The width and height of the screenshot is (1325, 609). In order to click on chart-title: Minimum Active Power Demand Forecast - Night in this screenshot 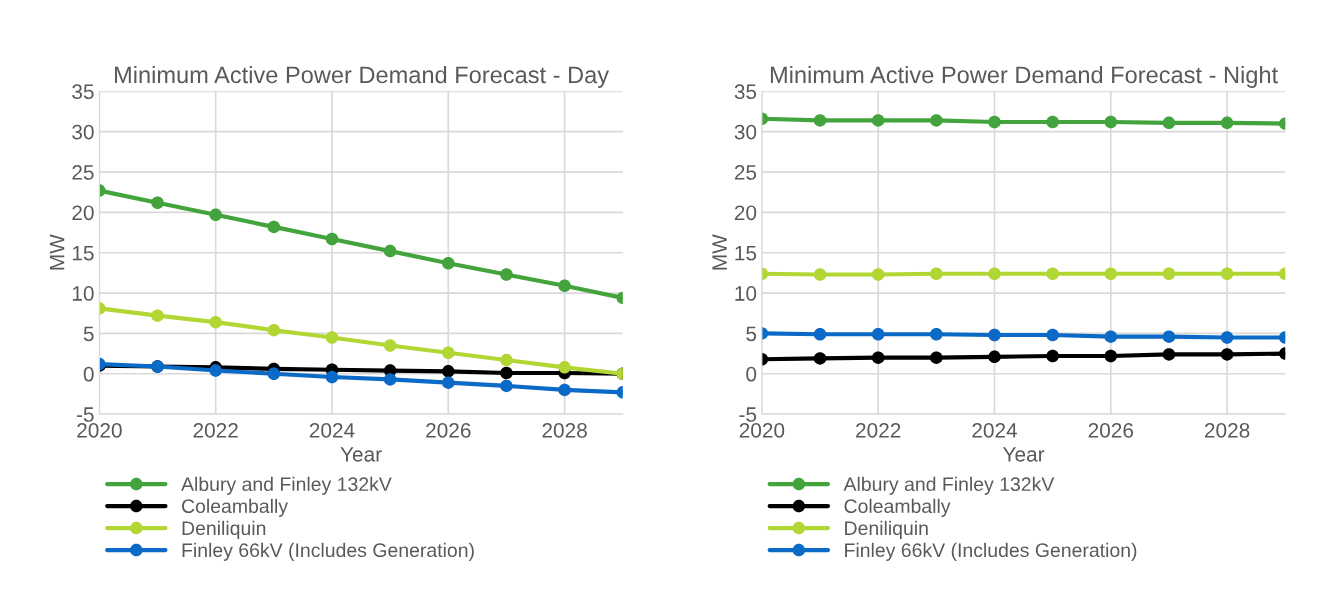, I will do `click(1024, 76)`.